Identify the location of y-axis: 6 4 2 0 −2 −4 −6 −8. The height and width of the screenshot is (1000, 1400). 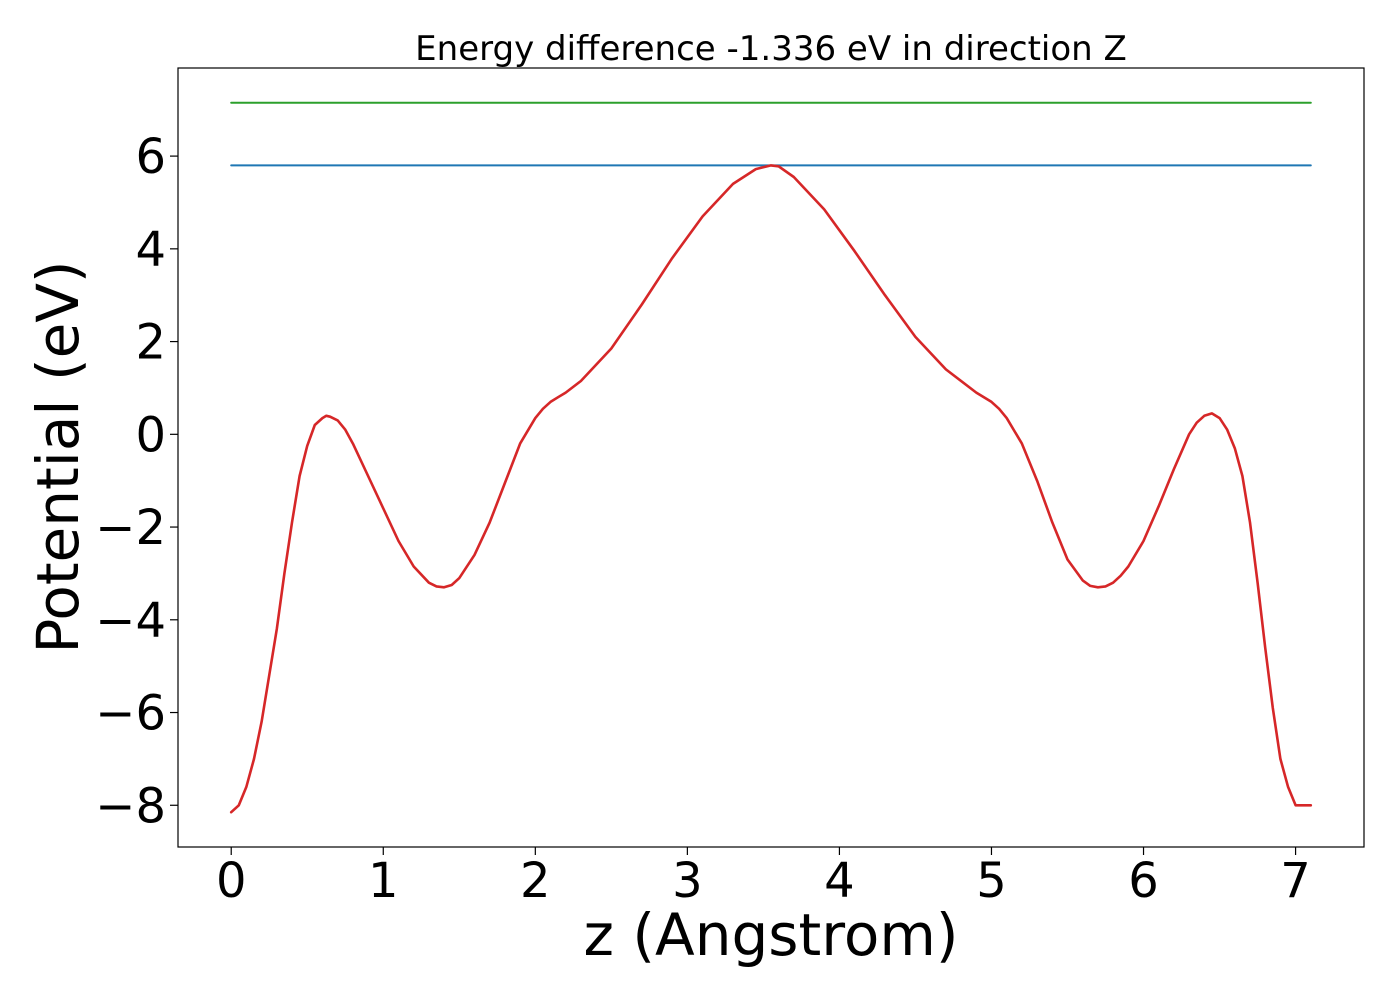
(136, 481).